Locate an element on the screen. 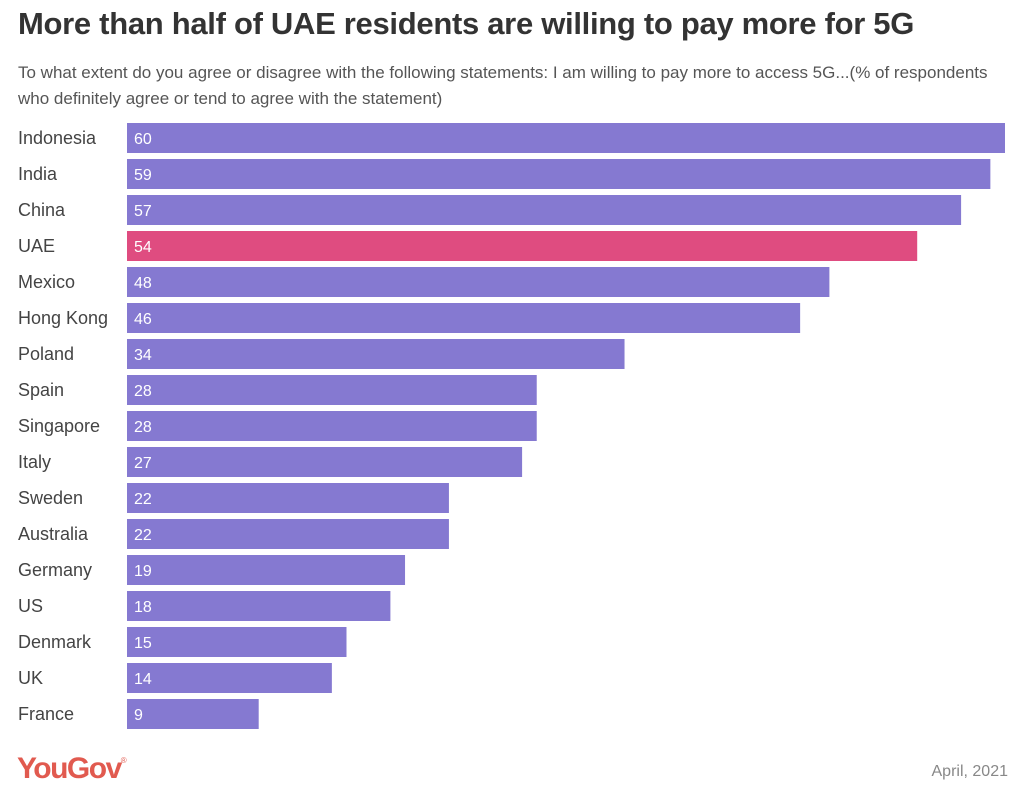 This screenshot has width=1030, height=800. category-label: Indonesia is located at coordinates (57, 138).